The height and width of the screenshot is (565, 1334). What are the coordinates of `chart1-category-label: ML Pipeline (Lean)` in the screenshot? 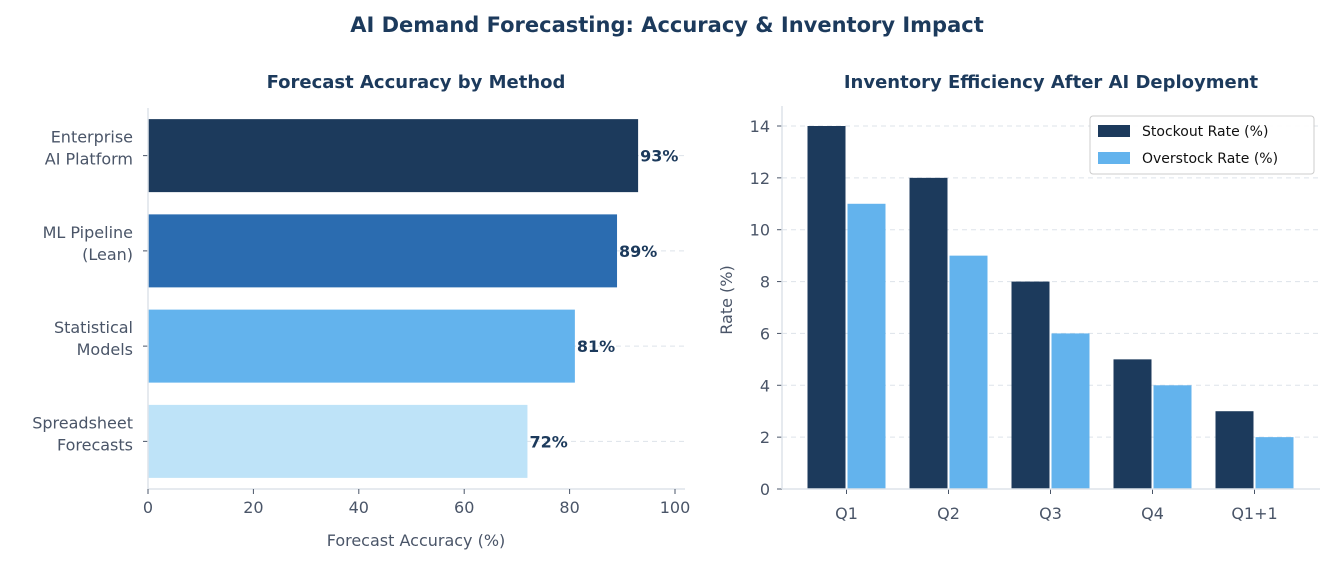 It's located at (88, 243).